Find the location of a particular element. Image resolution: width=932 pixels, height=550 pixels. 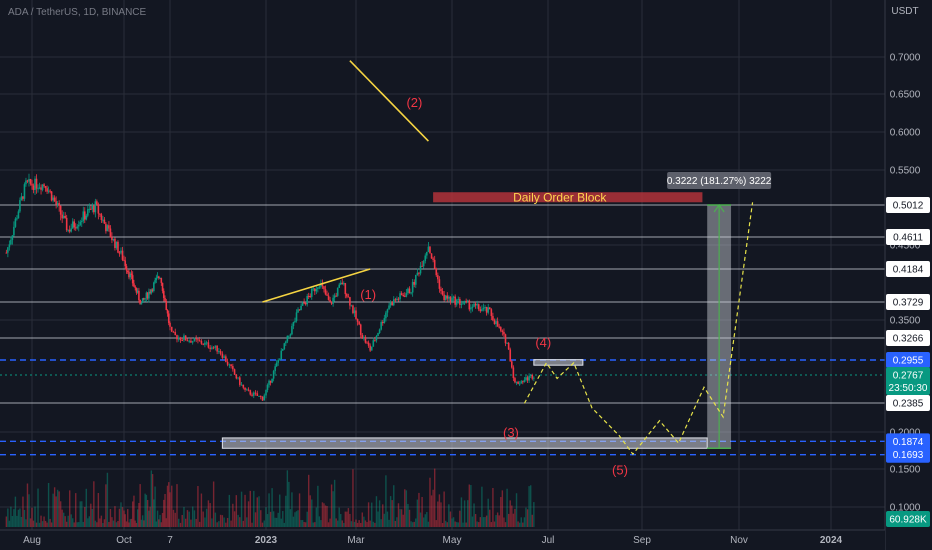

order-block-box is located at coordinates (568, 197).